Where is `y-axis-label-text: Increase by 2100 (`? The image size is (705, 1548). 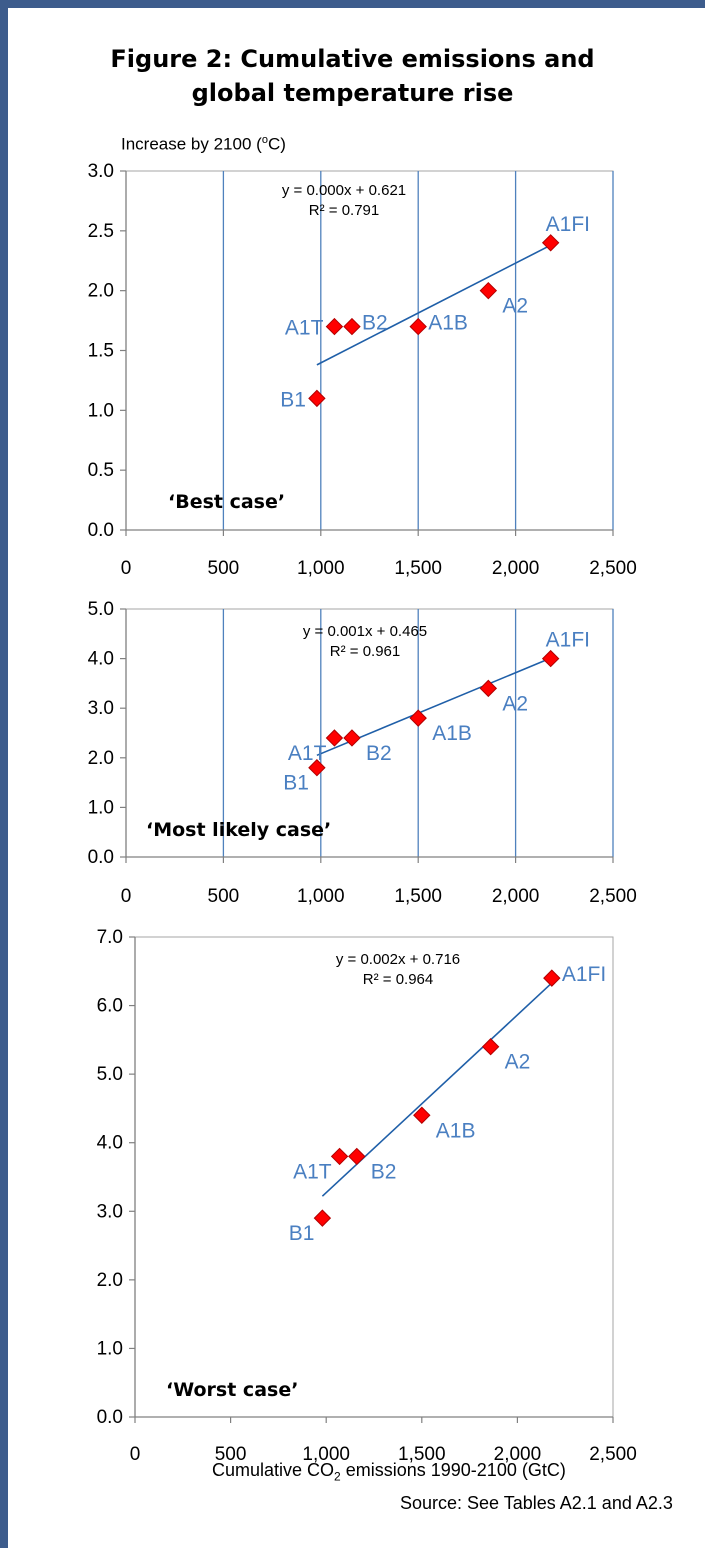 y-axis-label-text: Increase by 2100 ( is located at coordinates (191, 144).